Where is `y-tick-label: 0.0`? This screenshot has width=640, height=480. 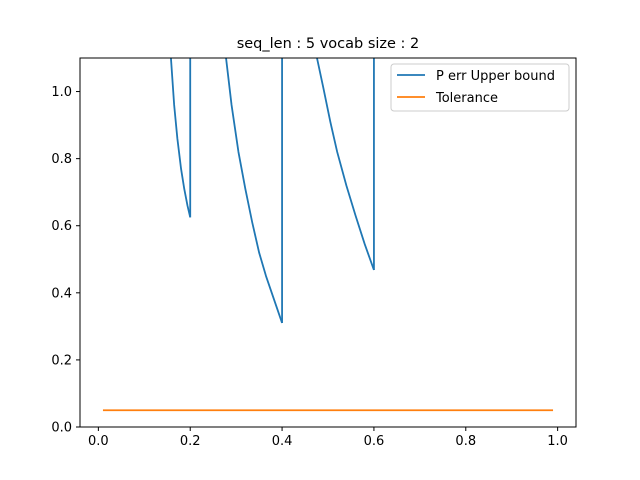 y-tick-label: 0.0 is located at coordinates (61, 428).